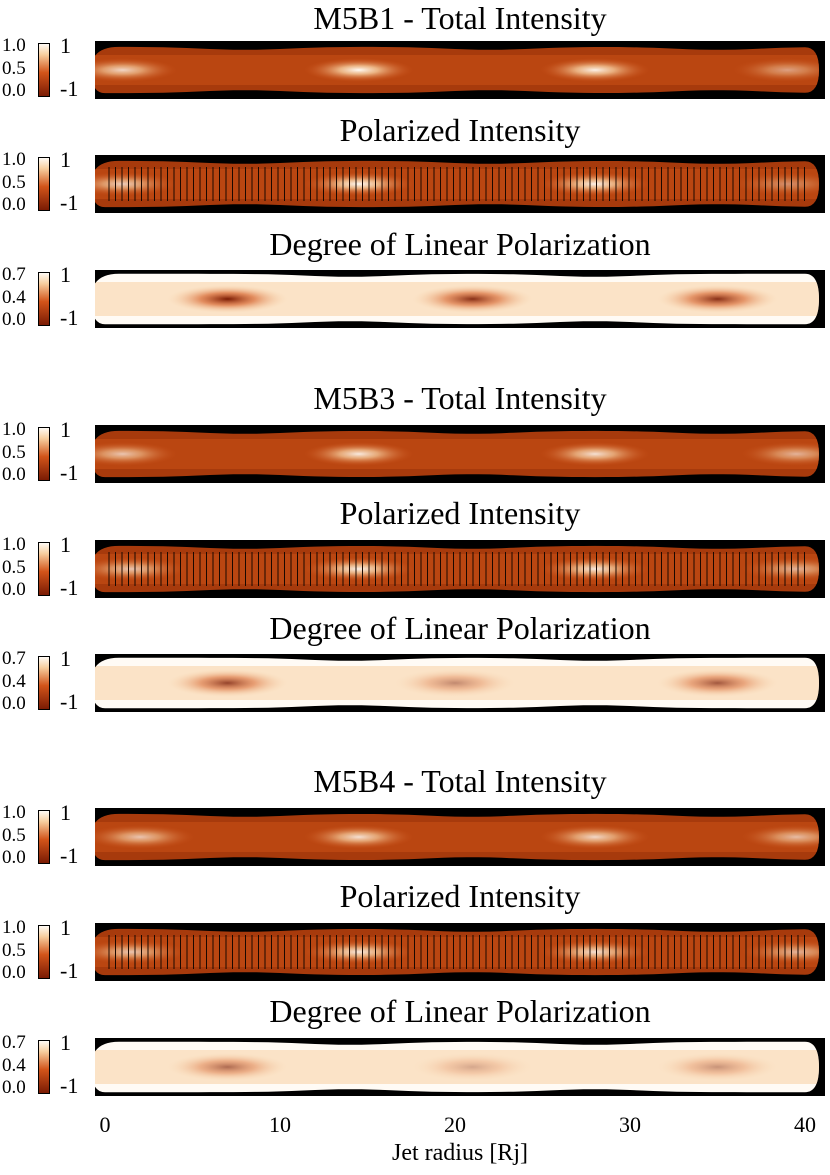 This screenshot has height=1175, width=830. What do you see at coordinates (460, 1153) in the screenshot?
I see `x-axis-label: Jet radius [Rj]` at bounding box center [460, 1153].